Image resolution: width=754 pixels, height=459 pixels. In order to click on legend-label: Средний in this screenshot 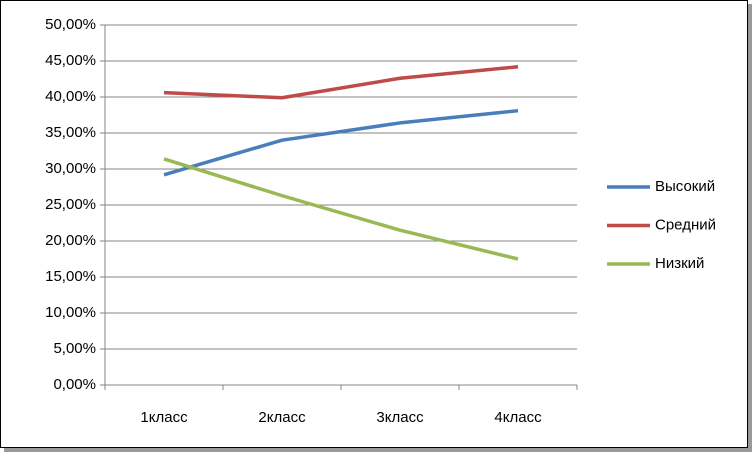, I will do `click(685, 224)`.